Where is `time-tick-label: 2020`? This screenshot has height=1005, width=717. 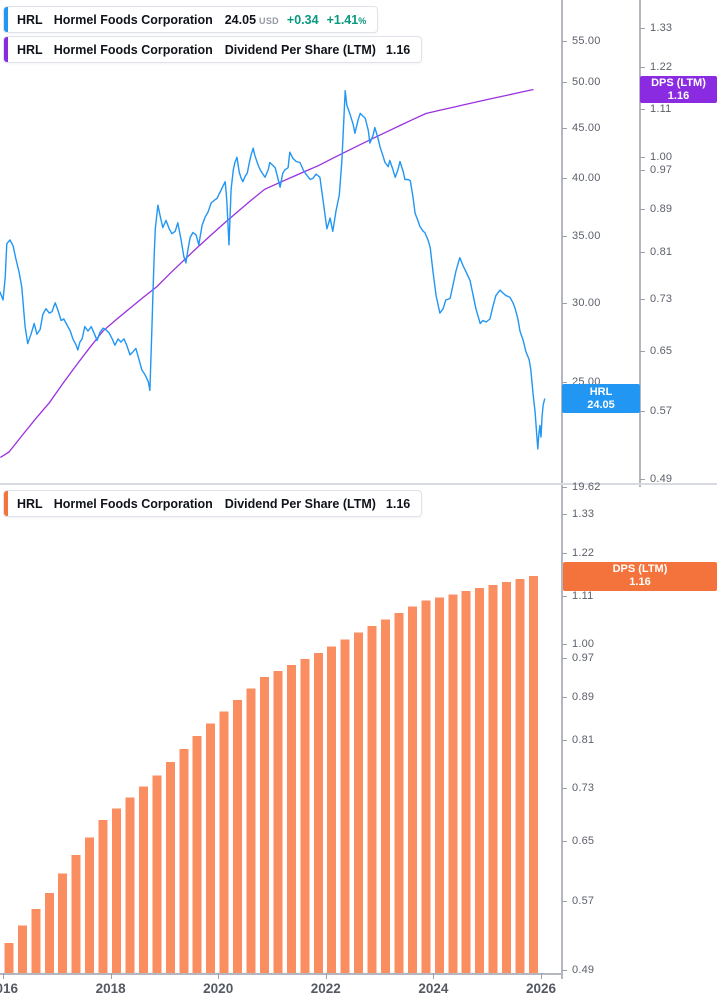 time-tick-label: 2020 is located at coordinates (218, 988).